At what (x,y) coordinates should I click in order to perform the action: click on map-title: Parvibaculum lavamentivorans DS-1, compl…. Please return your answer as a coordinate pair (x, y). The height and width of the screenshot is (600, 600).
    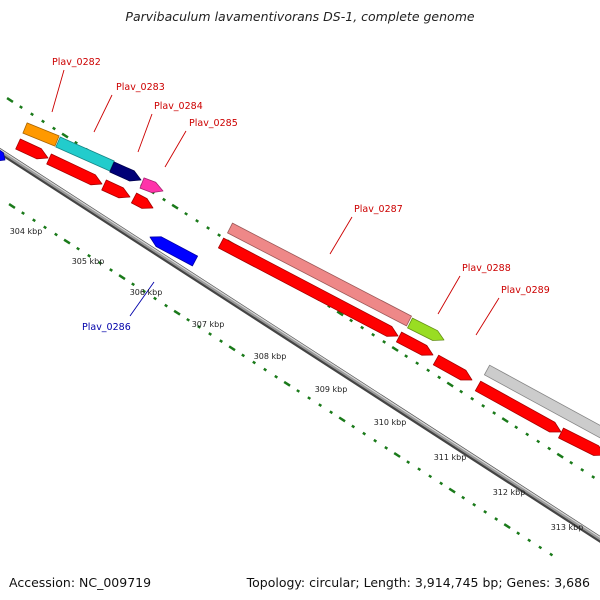
    Looking at the image, I should click on (300, 16).